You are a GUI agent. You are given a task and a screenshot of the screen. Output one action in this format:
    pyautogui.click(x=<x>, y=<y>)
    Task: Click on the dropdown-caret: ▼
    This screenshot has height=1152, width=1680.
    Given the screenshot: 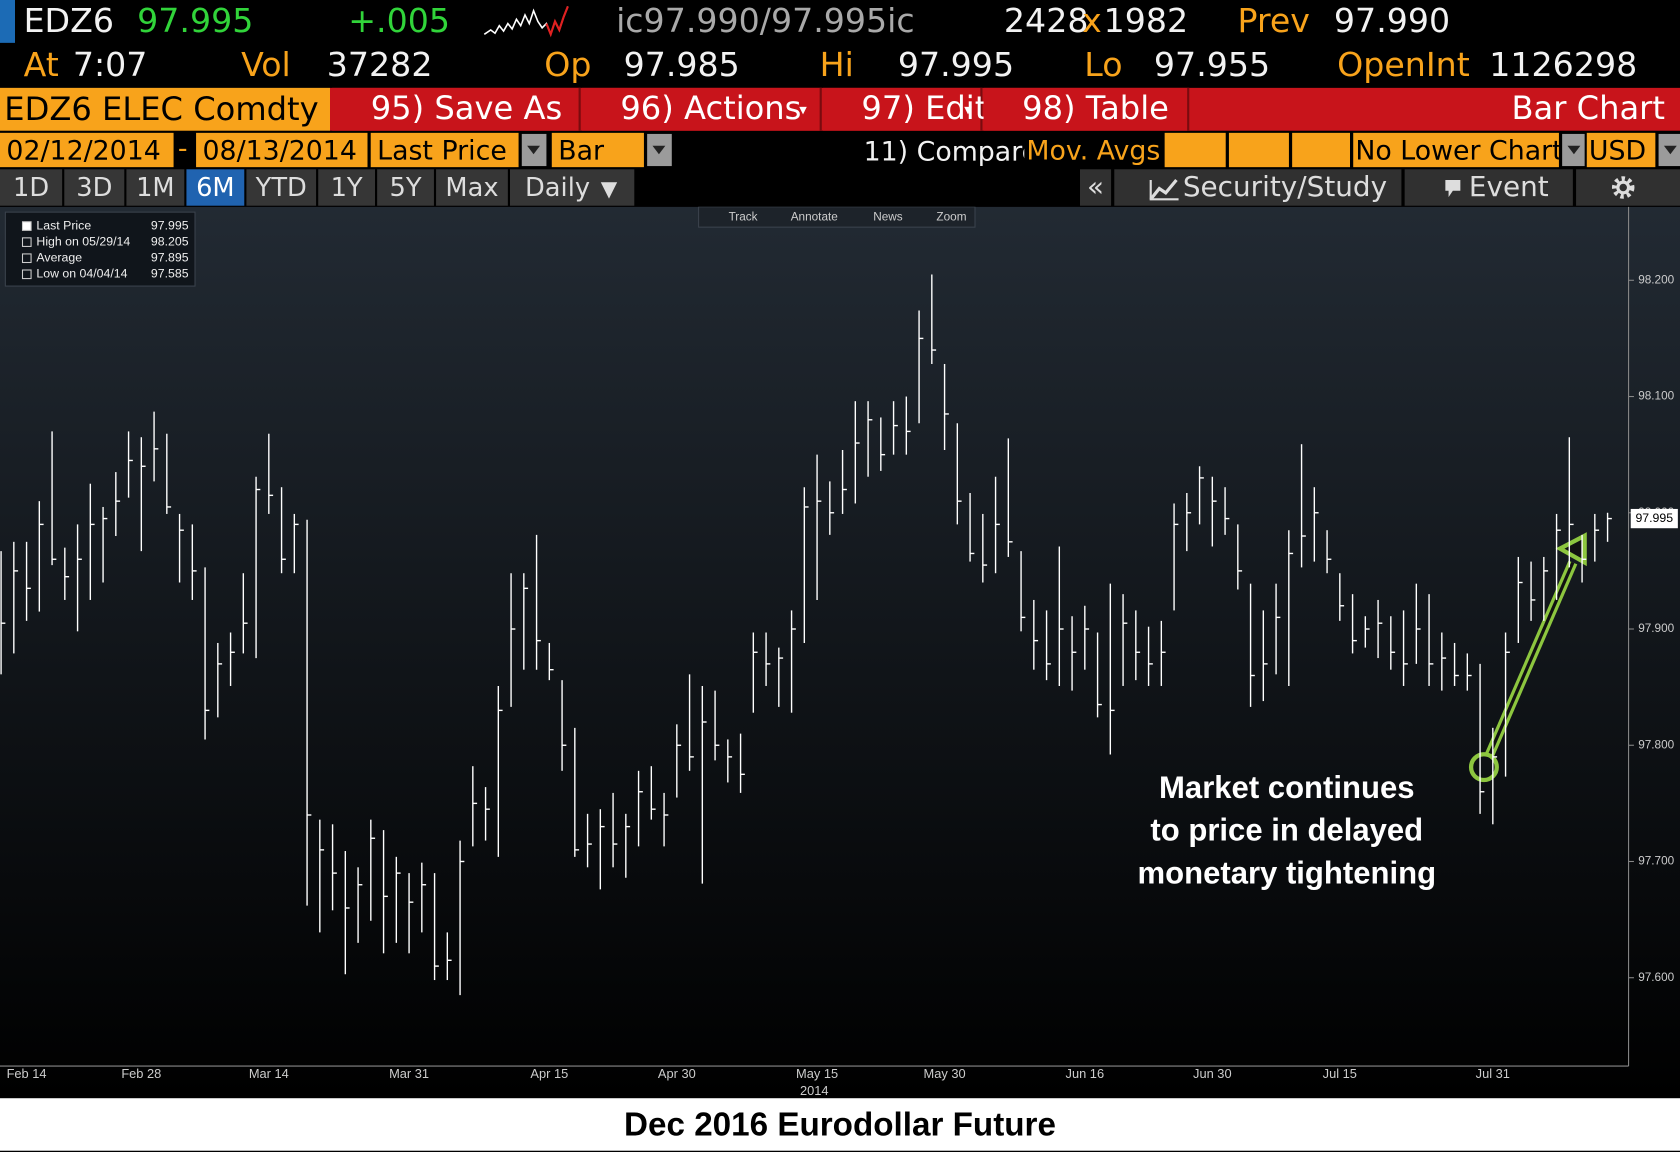 What is the action you would take?
    pyautogui.click(x=609, y=188)
    